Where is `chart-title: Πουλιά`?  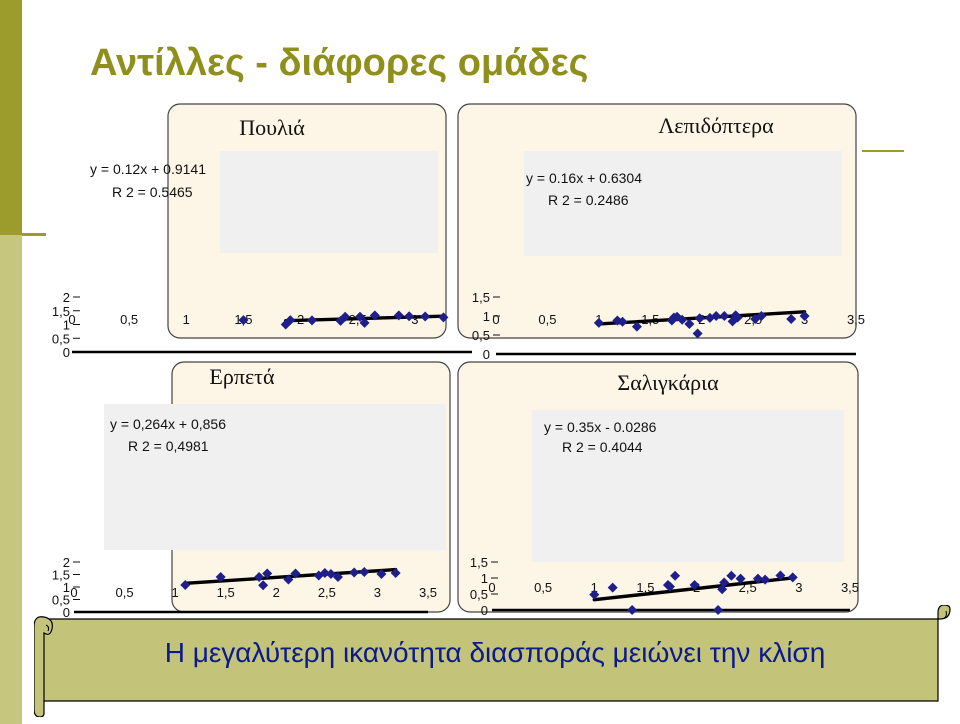
chart-title: Πουλιά is located at coordinates (272, 127).